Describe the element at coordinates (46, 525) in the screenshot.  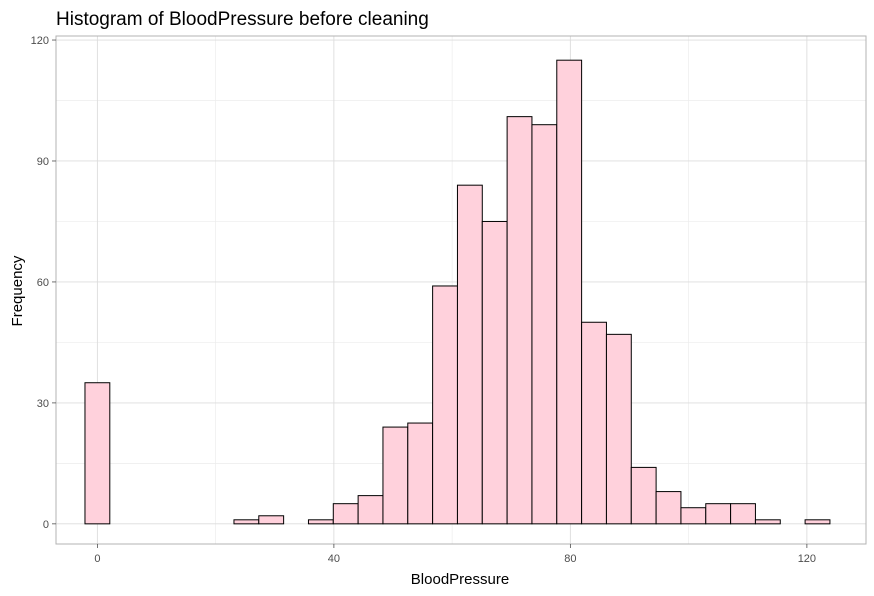
I see `y-tick-label: 0` at that location.